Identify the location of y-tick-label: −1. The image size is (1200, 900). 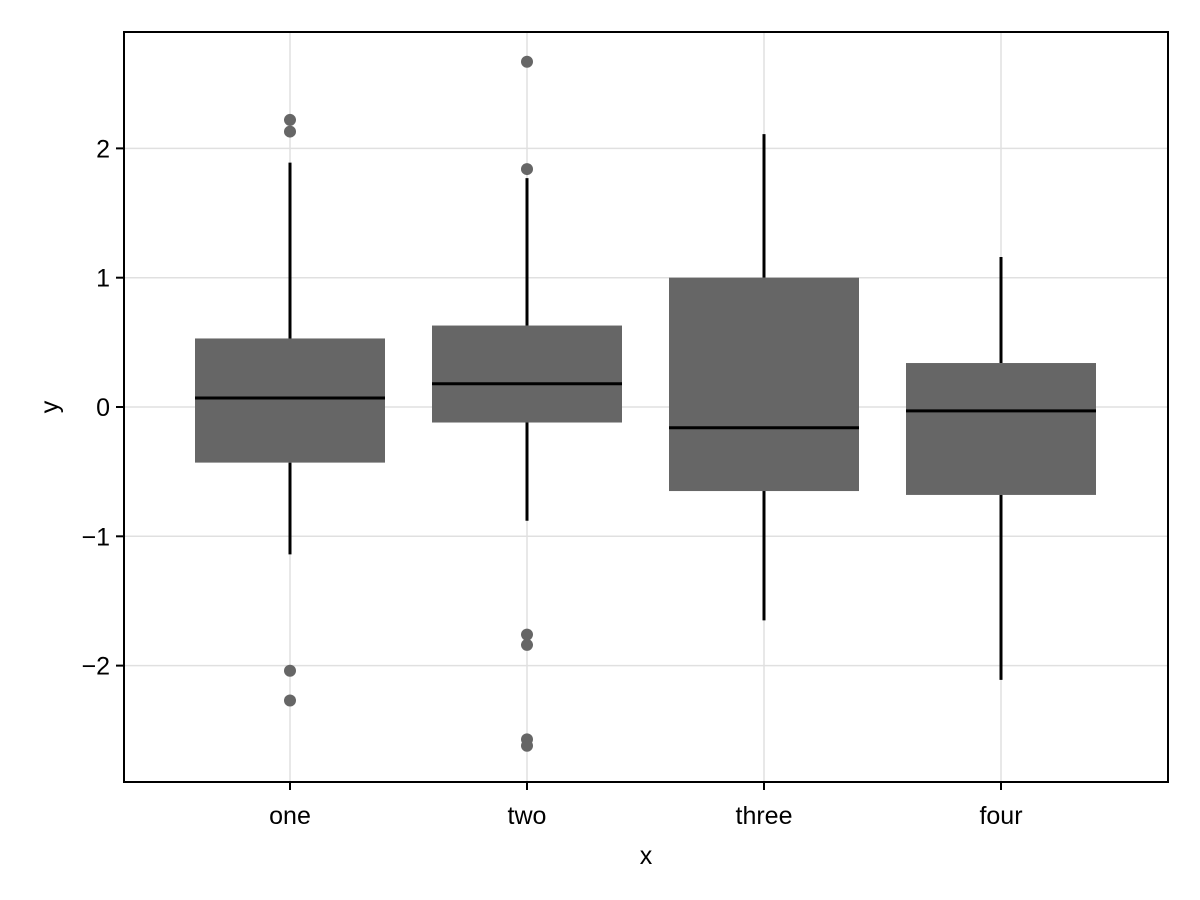
(95, 537).